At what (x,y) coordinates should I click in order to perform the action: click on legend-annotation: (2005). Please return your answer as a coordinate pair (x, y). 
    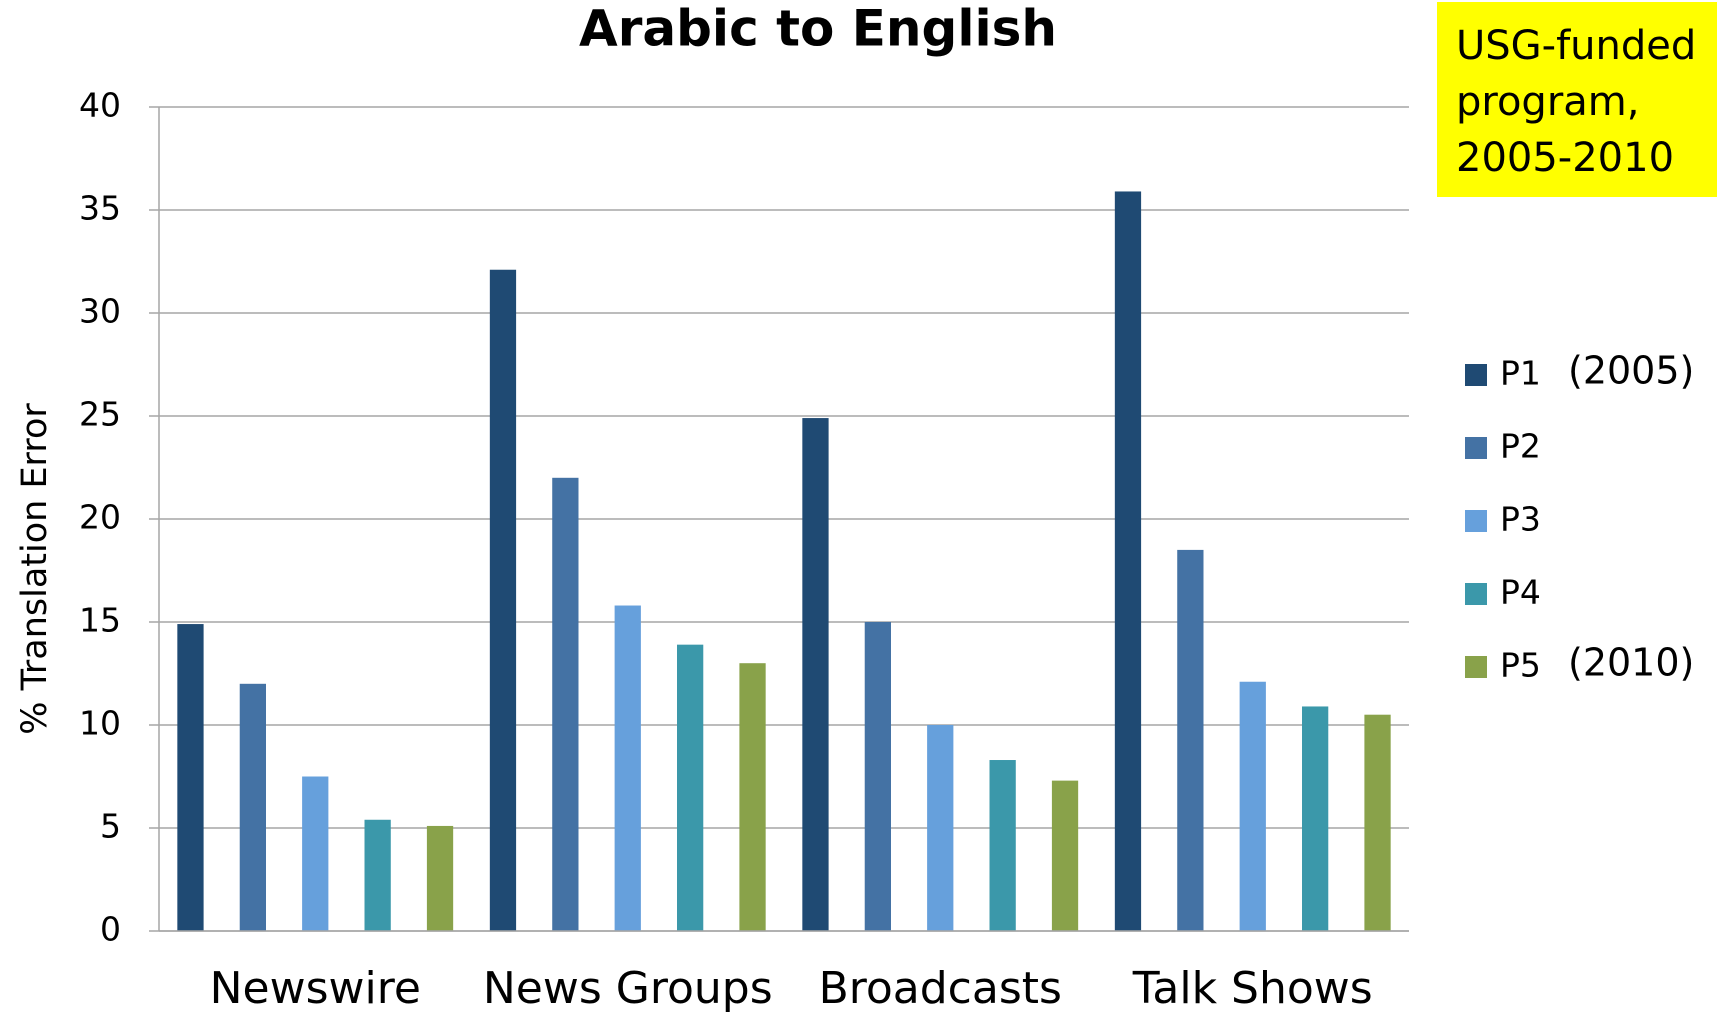
    Looking at the image, I should click on (1631, 371).